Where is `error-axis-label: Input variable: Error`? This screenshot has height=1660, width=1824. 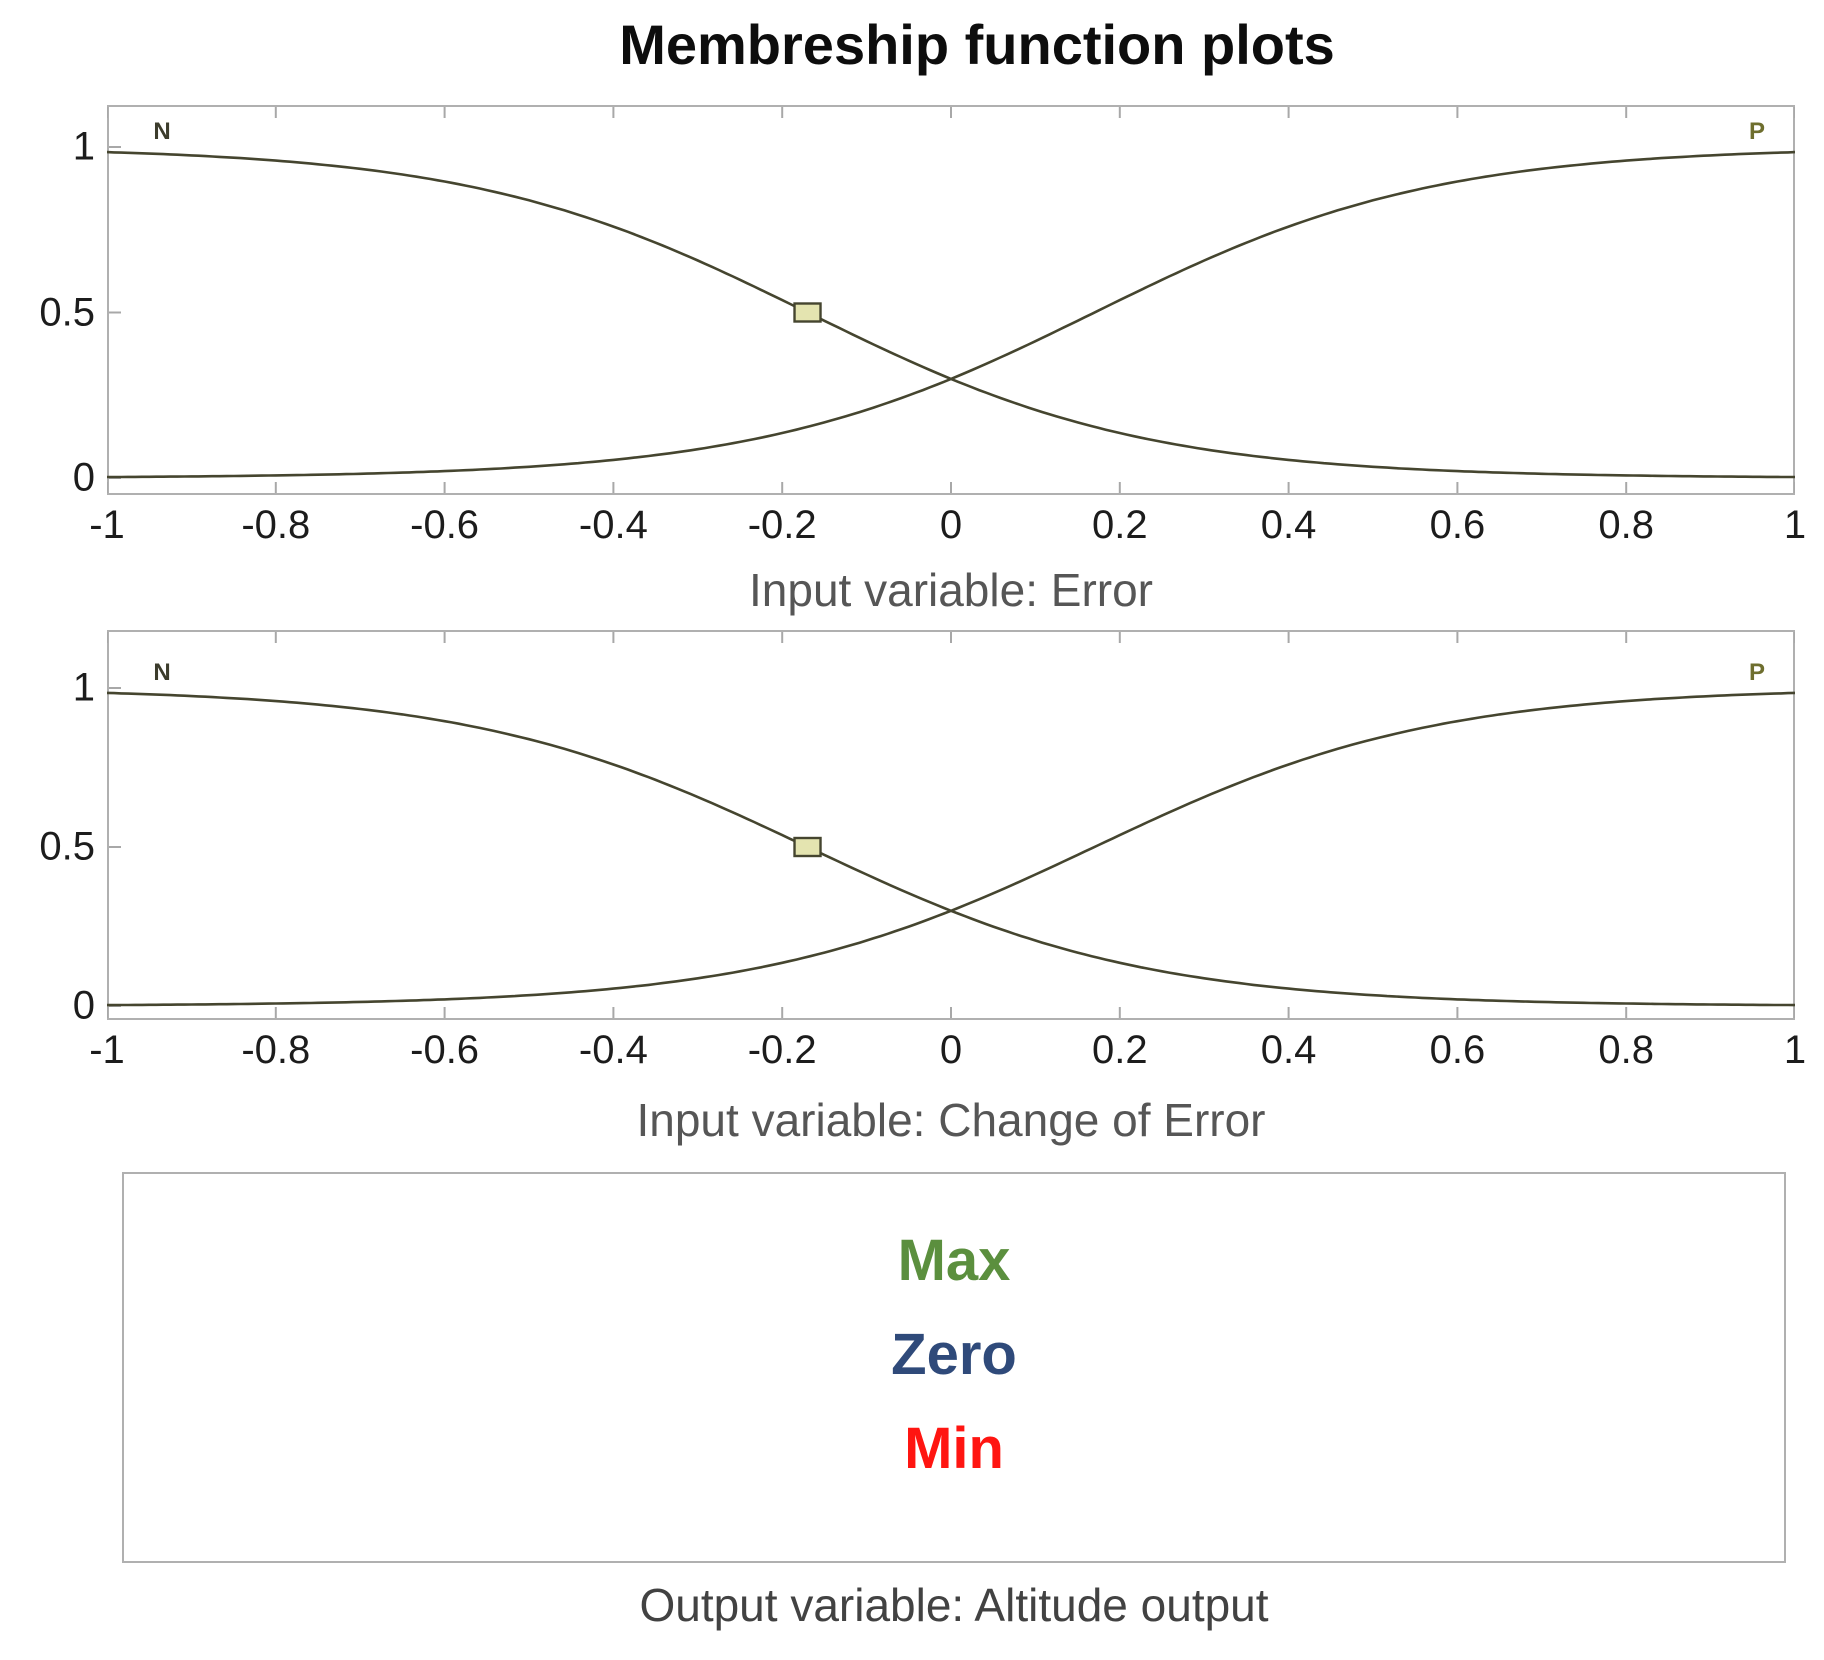
error-axis-label: Input variable: Error is located at coordinates (951, 590).